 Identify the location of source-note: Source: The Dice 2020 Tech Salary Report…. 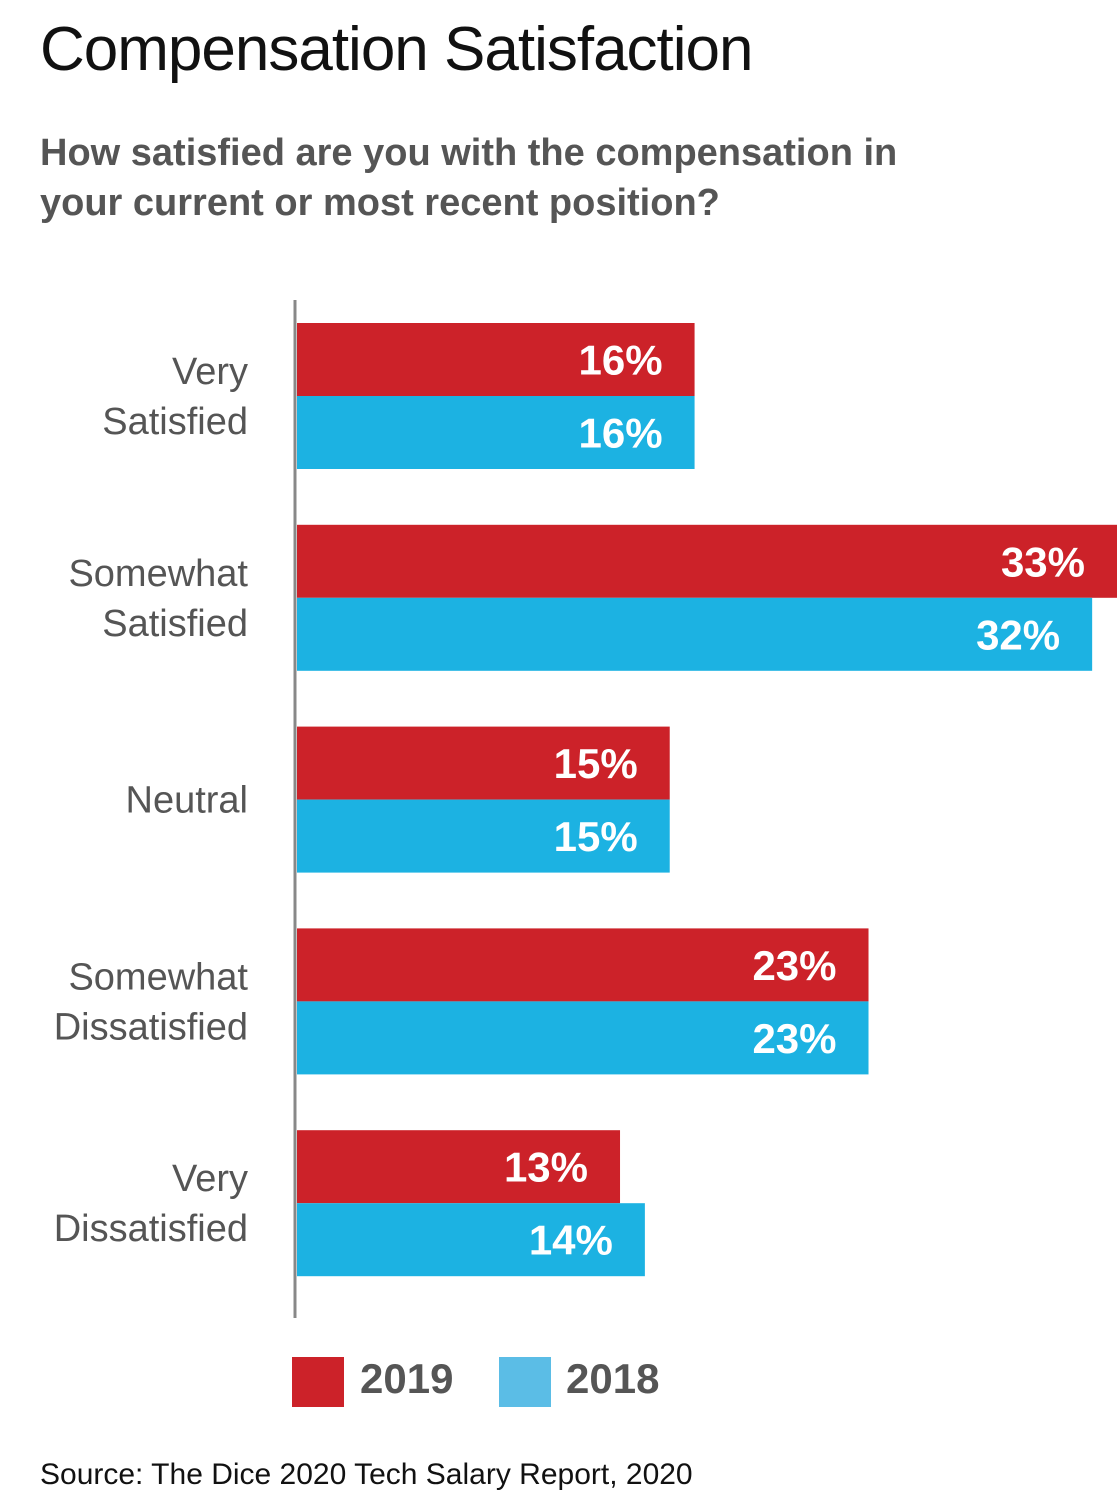
(366, 1474).